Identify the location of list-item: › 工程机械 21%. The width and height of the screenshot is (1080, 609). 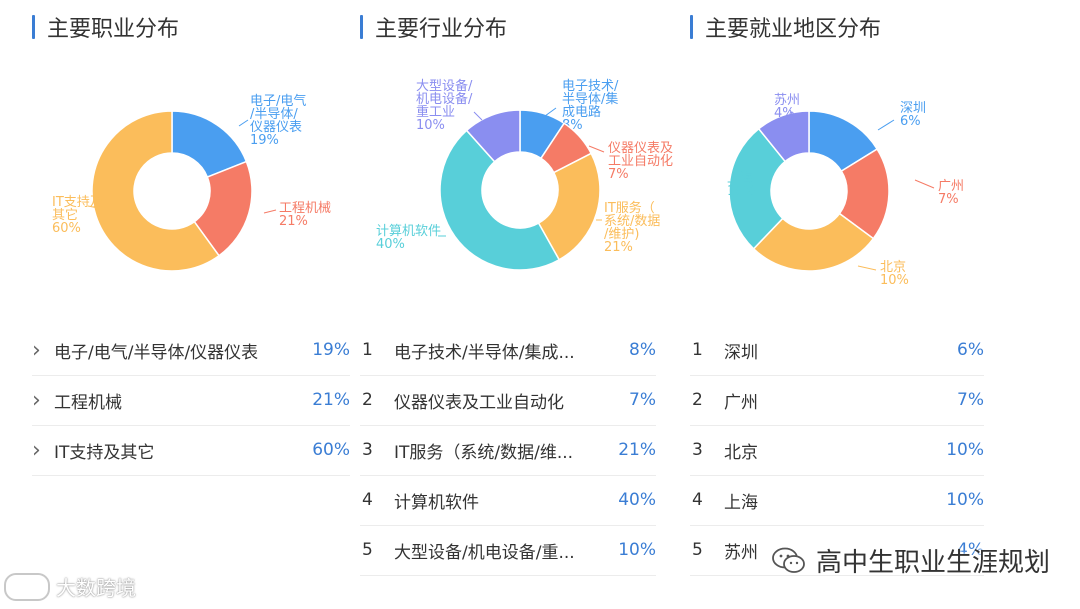
(191, 400).